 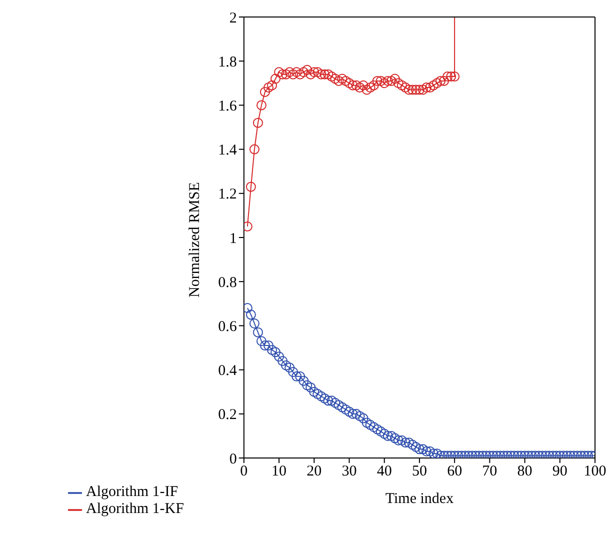 I want to click on x-tick-label: 80, so click(x=524, y=472).